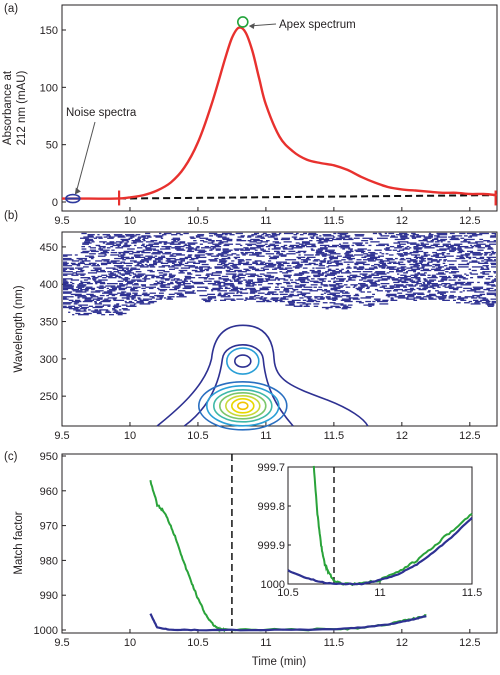 This screenshot has height=675, width=500. What do you see at coordinates (49, 285) in the screenshot?
I see `panel-b-ytick-label: 400` at bounding box center [49, 285].